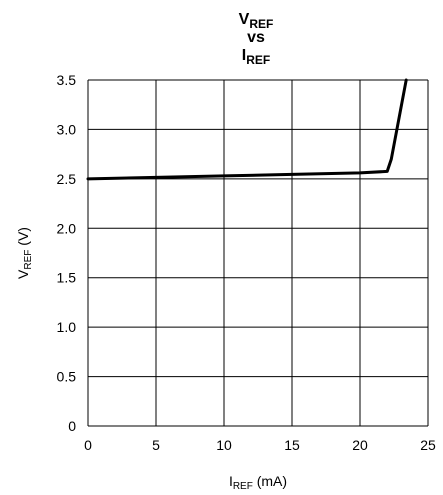 The height and width of the screenshot is (495, 443). Describe the element at coordinates (24, 253) in the screenshot. I see `y-axis-label: VREF (V)` at that location.